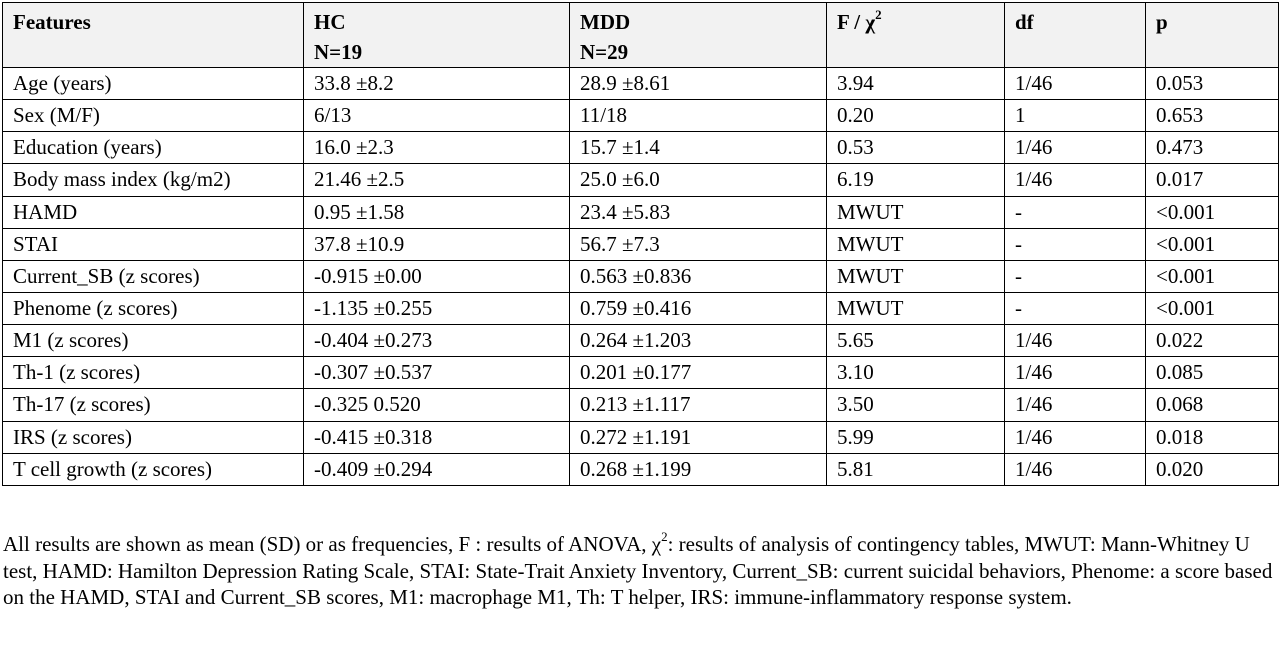  What do you see at coordinates (153, 116) in the screenshot?
I see `cell-feature: Sex (M/F)` at bounding box center [153, 116].